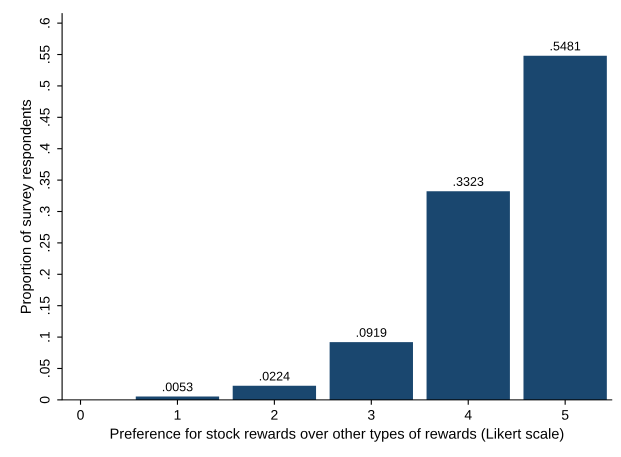 This screenshot has height=457, width=621. Describe the element at coordinates (337, 435) in the screenshot. I see `x-axis-title: Preference for stock rewards over other types of rewards (Likert scale)` at that location.